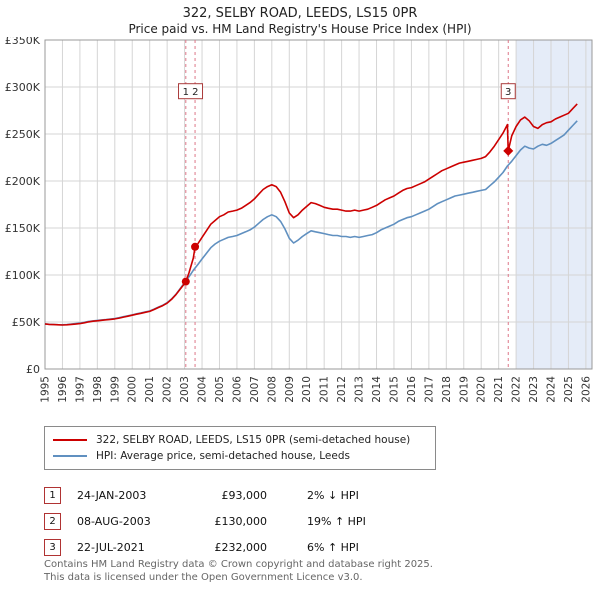 This screenshot has height=590, width=600. Describe the element at coordinates (255, 389) in the screenshot. I see `x-tick-label: 2007` at that location.